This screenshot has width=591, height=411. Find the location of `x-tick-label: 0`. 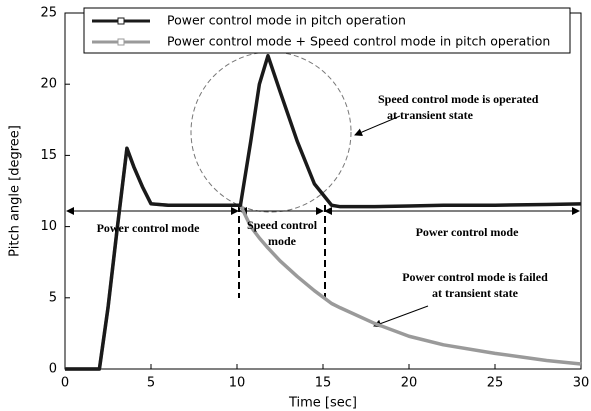

x-tick-label: 0 is located at coordinates (65, 383).